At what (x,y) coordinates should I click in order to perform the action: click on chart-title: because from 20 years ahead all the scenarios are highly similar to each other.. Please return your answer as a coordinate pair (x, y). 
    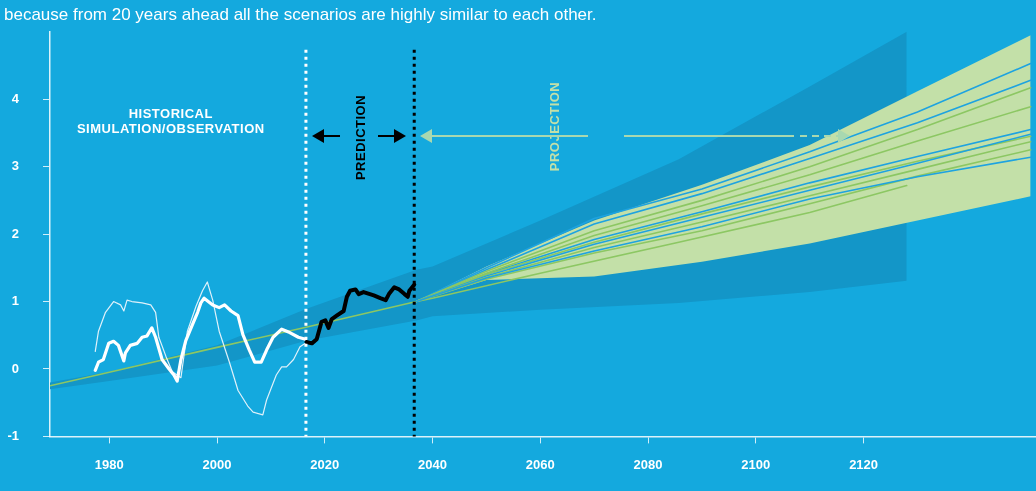
    Looking at the image, I should click on (300, 15).